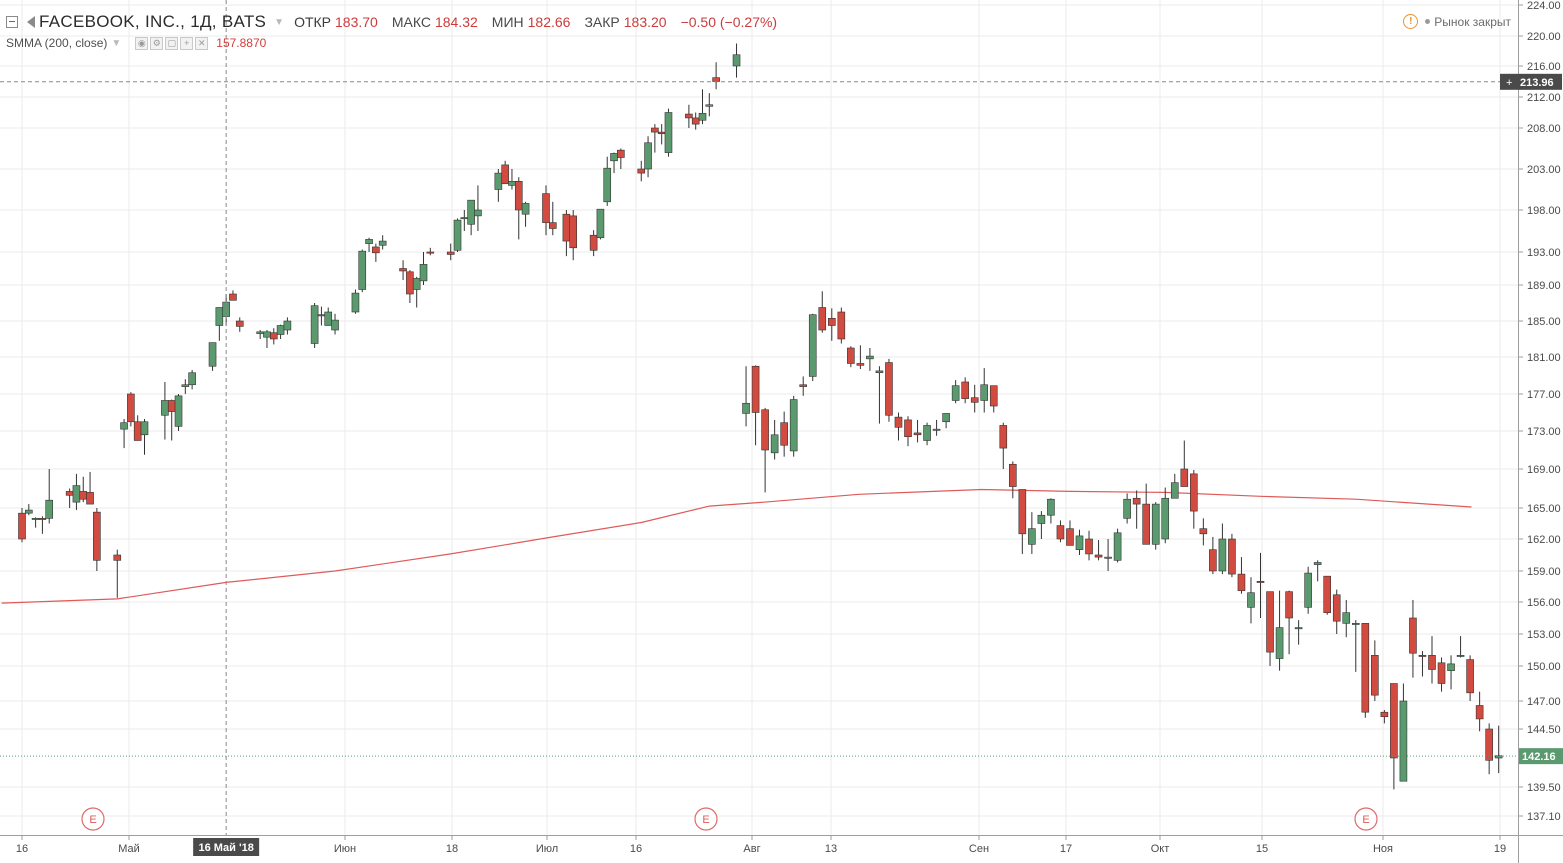 This screenshot has width=1563, height=863. What do you see at coordinates (157, 43) in the screenshot?
I see `settings-icon: ⚙` at bounding box center [157, 43].